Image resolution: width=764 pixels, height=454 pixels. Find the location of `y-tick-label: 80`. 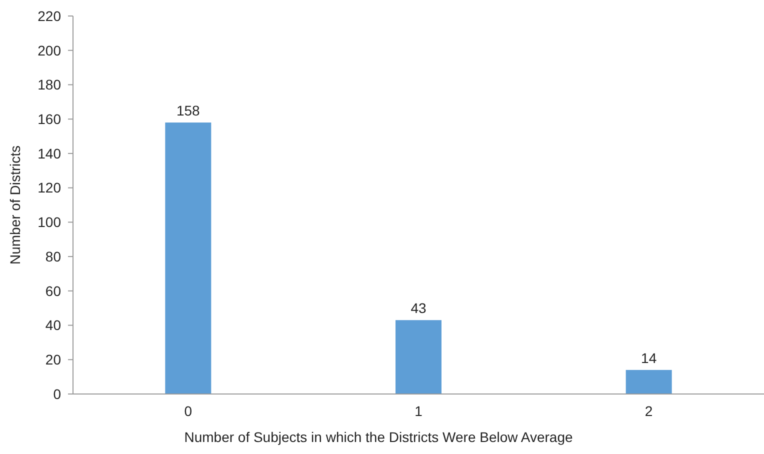

y-tick-label: 80 is located at coordinates (53, 256).